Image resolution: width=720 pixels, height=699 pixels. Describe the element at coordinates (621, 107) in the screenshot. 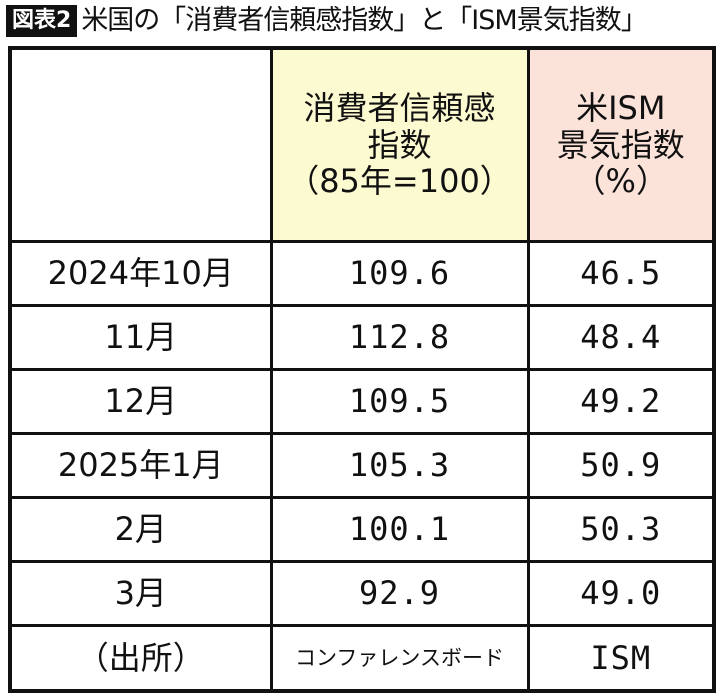

I see `header-ism-line1: 米ISM` at that location.